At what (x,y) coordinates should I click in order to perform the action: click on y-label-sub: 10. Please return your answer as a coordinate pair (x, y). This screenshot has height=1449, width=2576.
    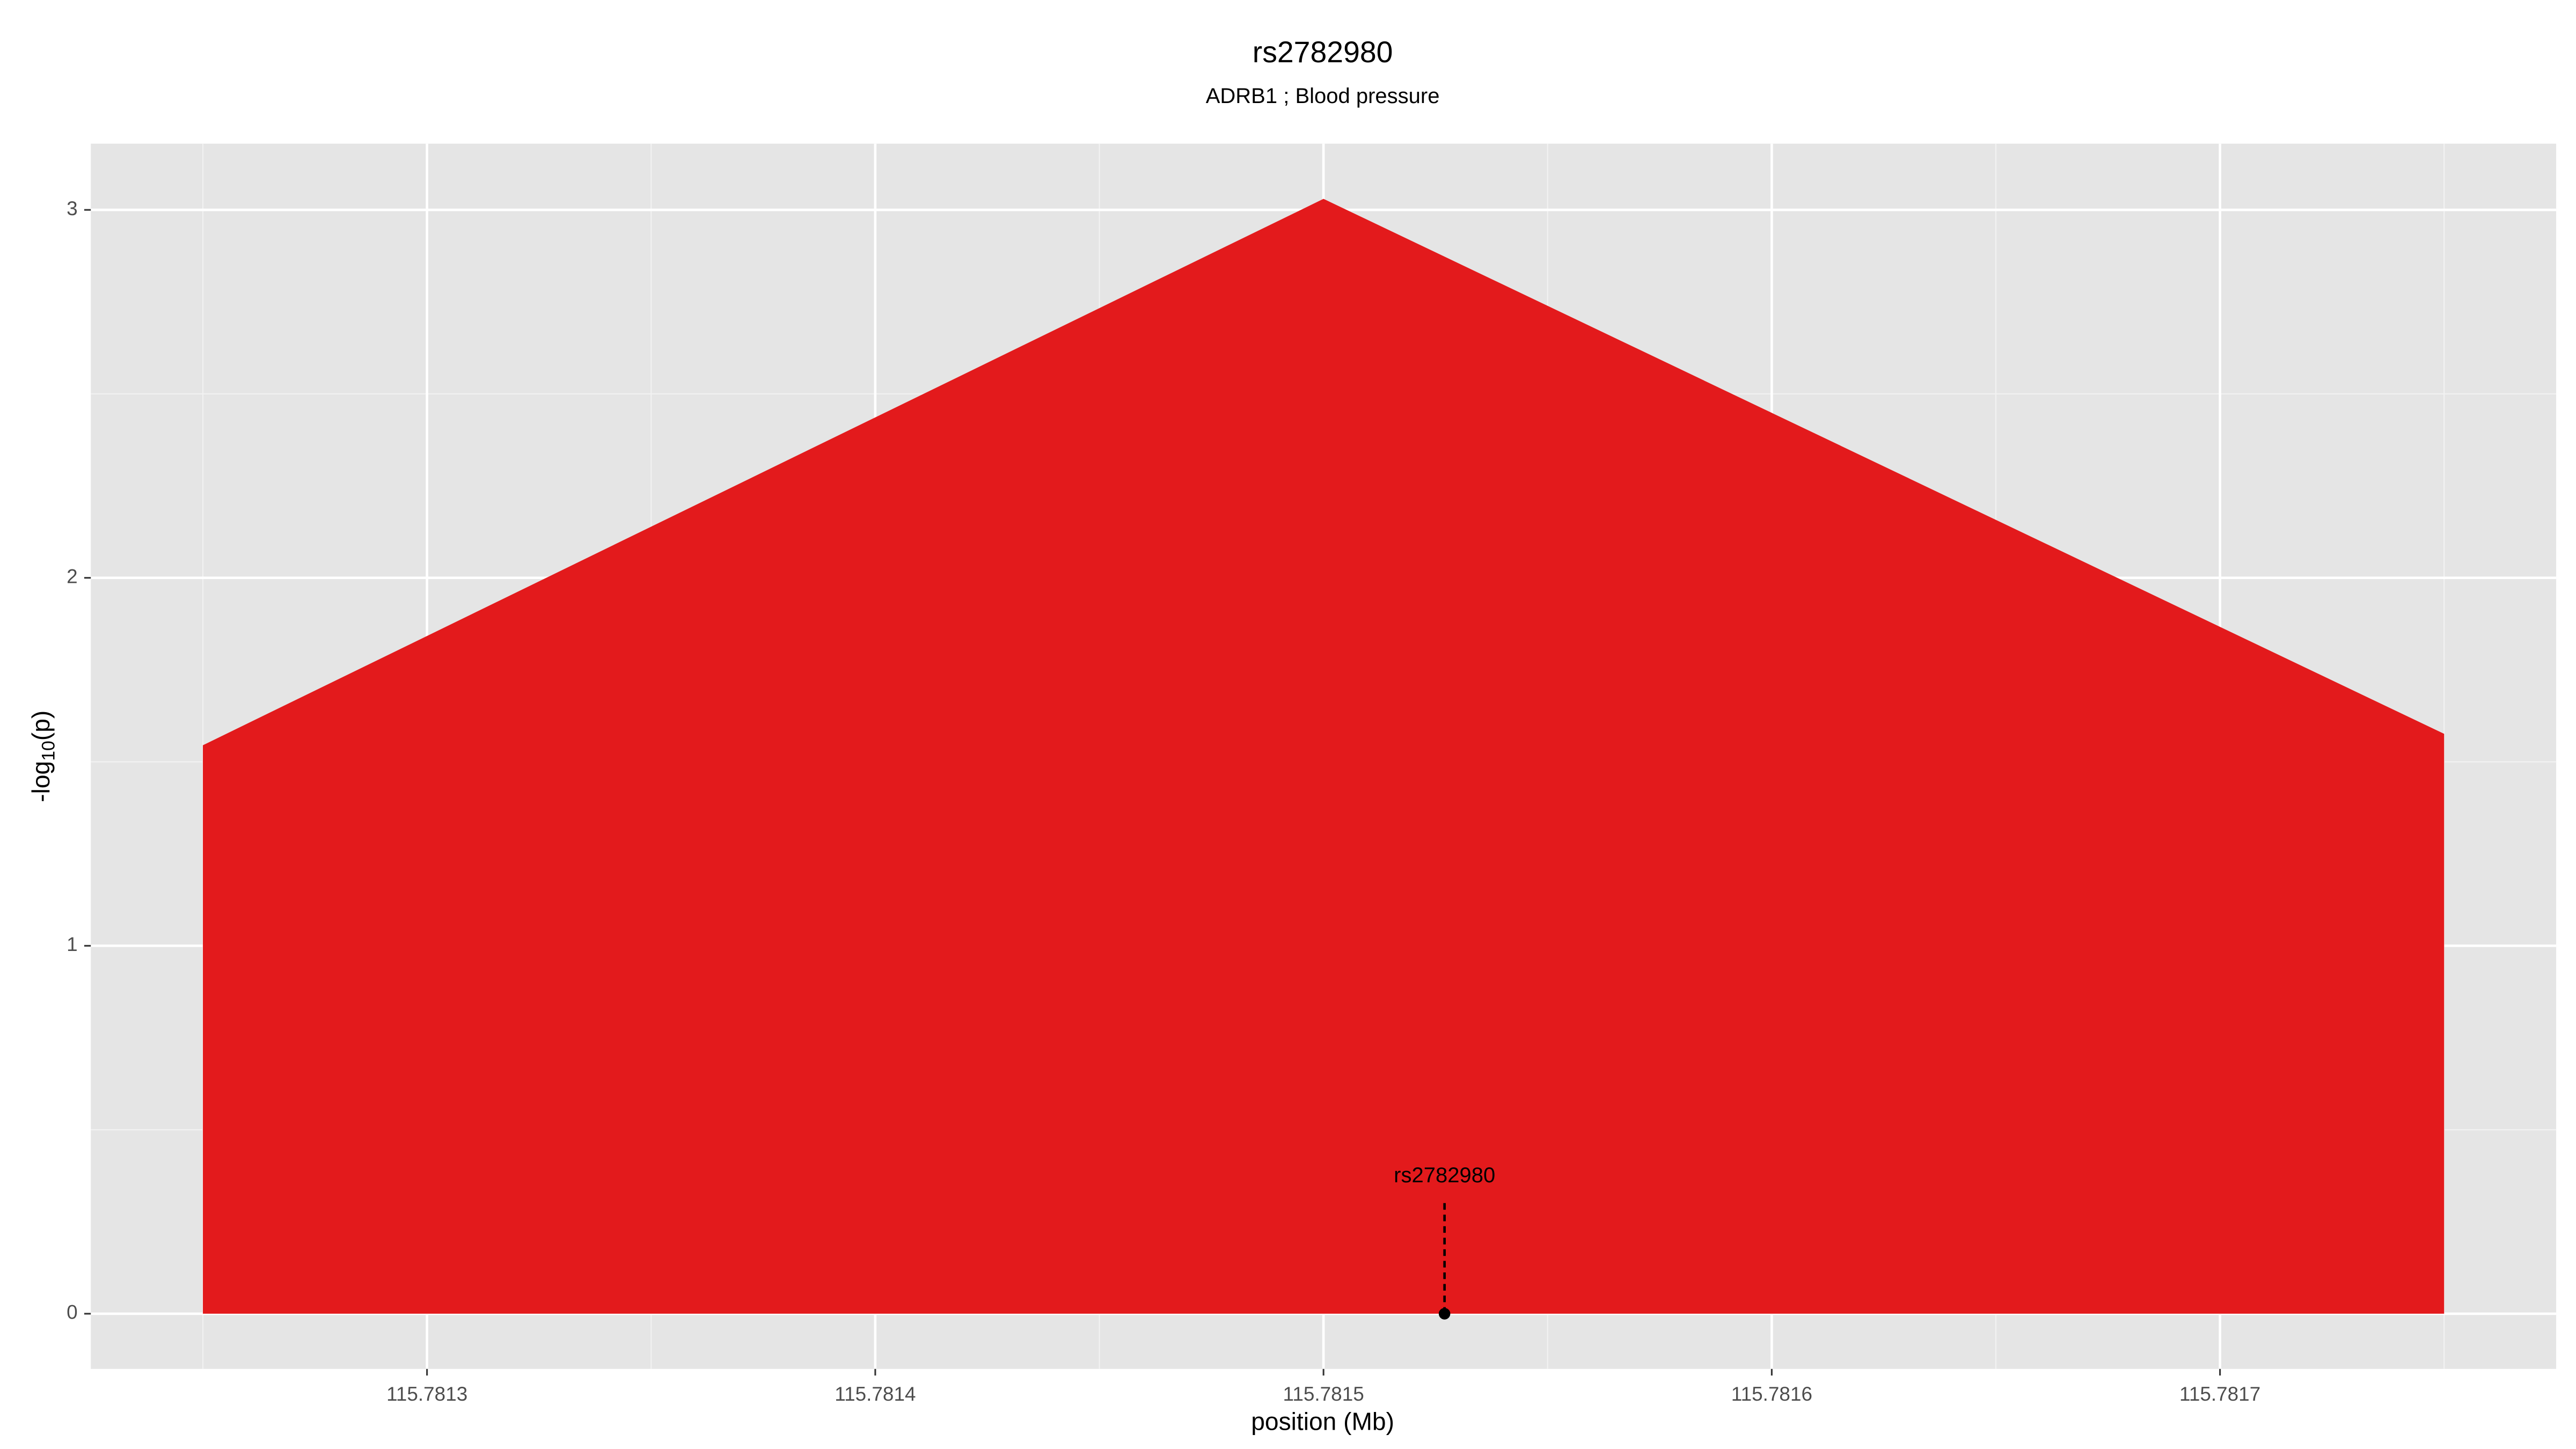
    Looking at the image, I should click on (48, 751).